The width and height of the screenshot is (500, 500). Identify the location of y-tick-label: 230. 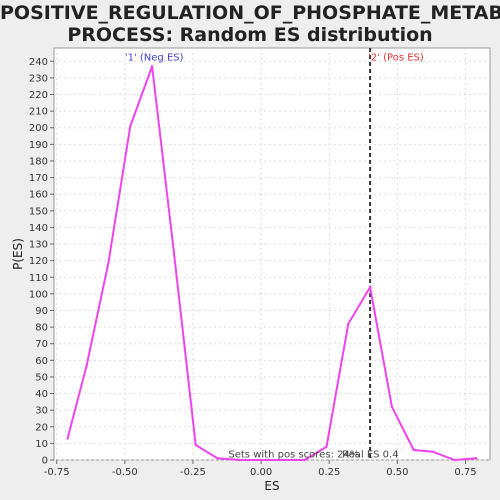
(38, 78).